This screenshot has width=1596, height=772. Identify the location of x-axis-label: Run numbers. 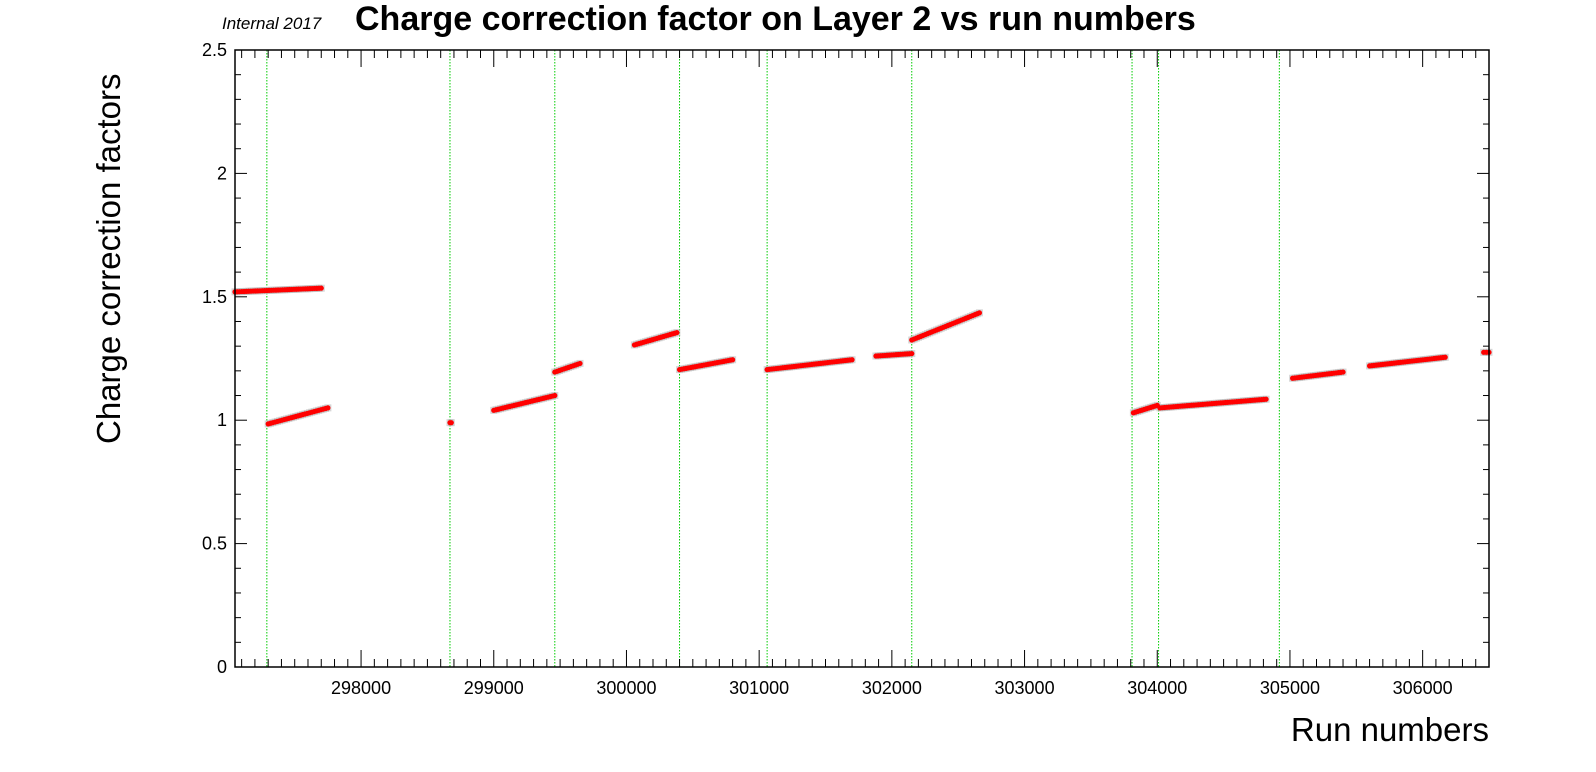
(1390, 729).